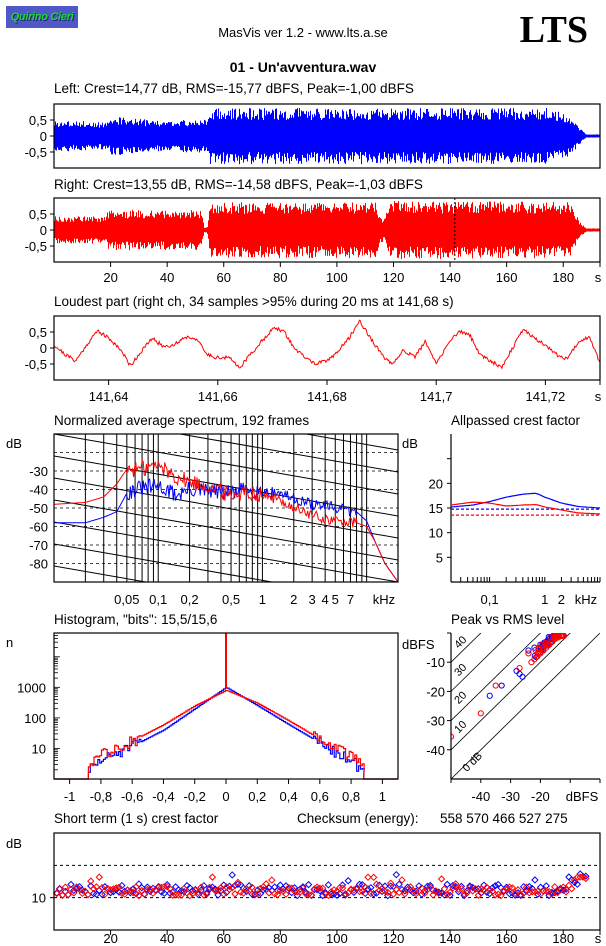 This screenshot has width=606, height=946. I want to click on x-unit-label: dBFS, so click(582, 796).